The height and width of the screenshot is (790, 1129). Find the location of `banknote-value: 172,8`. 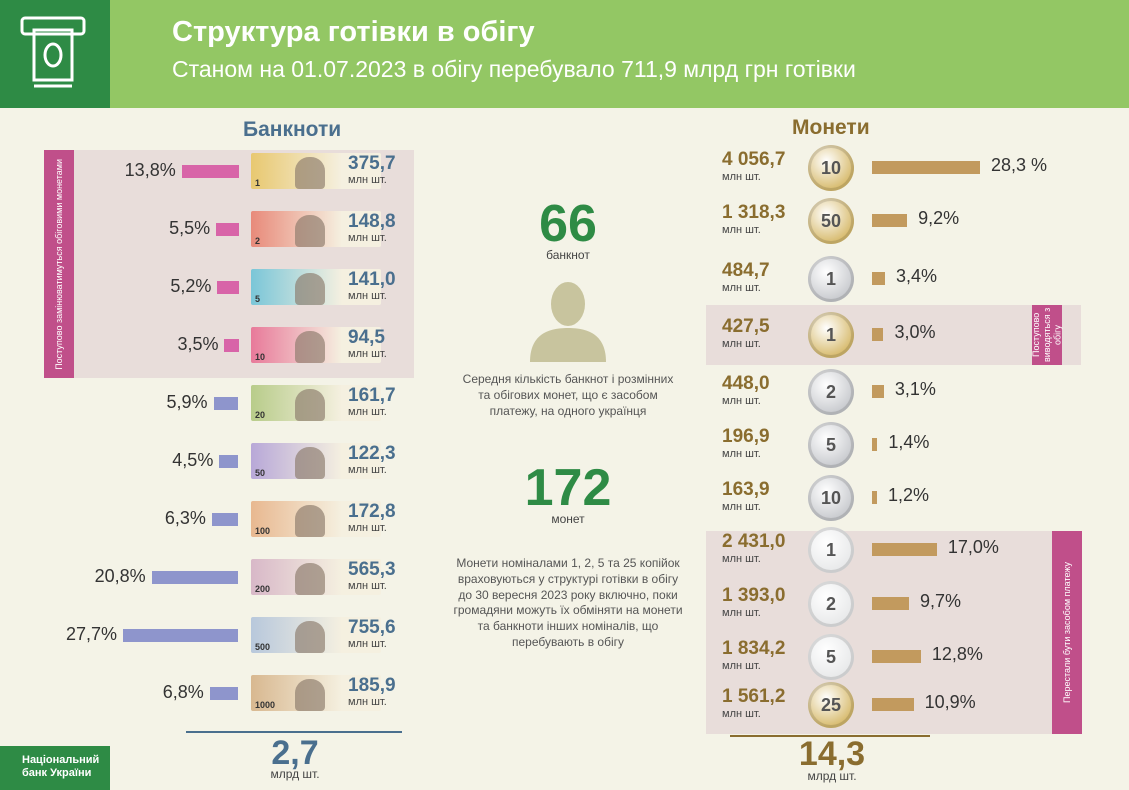

banknote-value: 172,8 is located at coordinates (372, 511).